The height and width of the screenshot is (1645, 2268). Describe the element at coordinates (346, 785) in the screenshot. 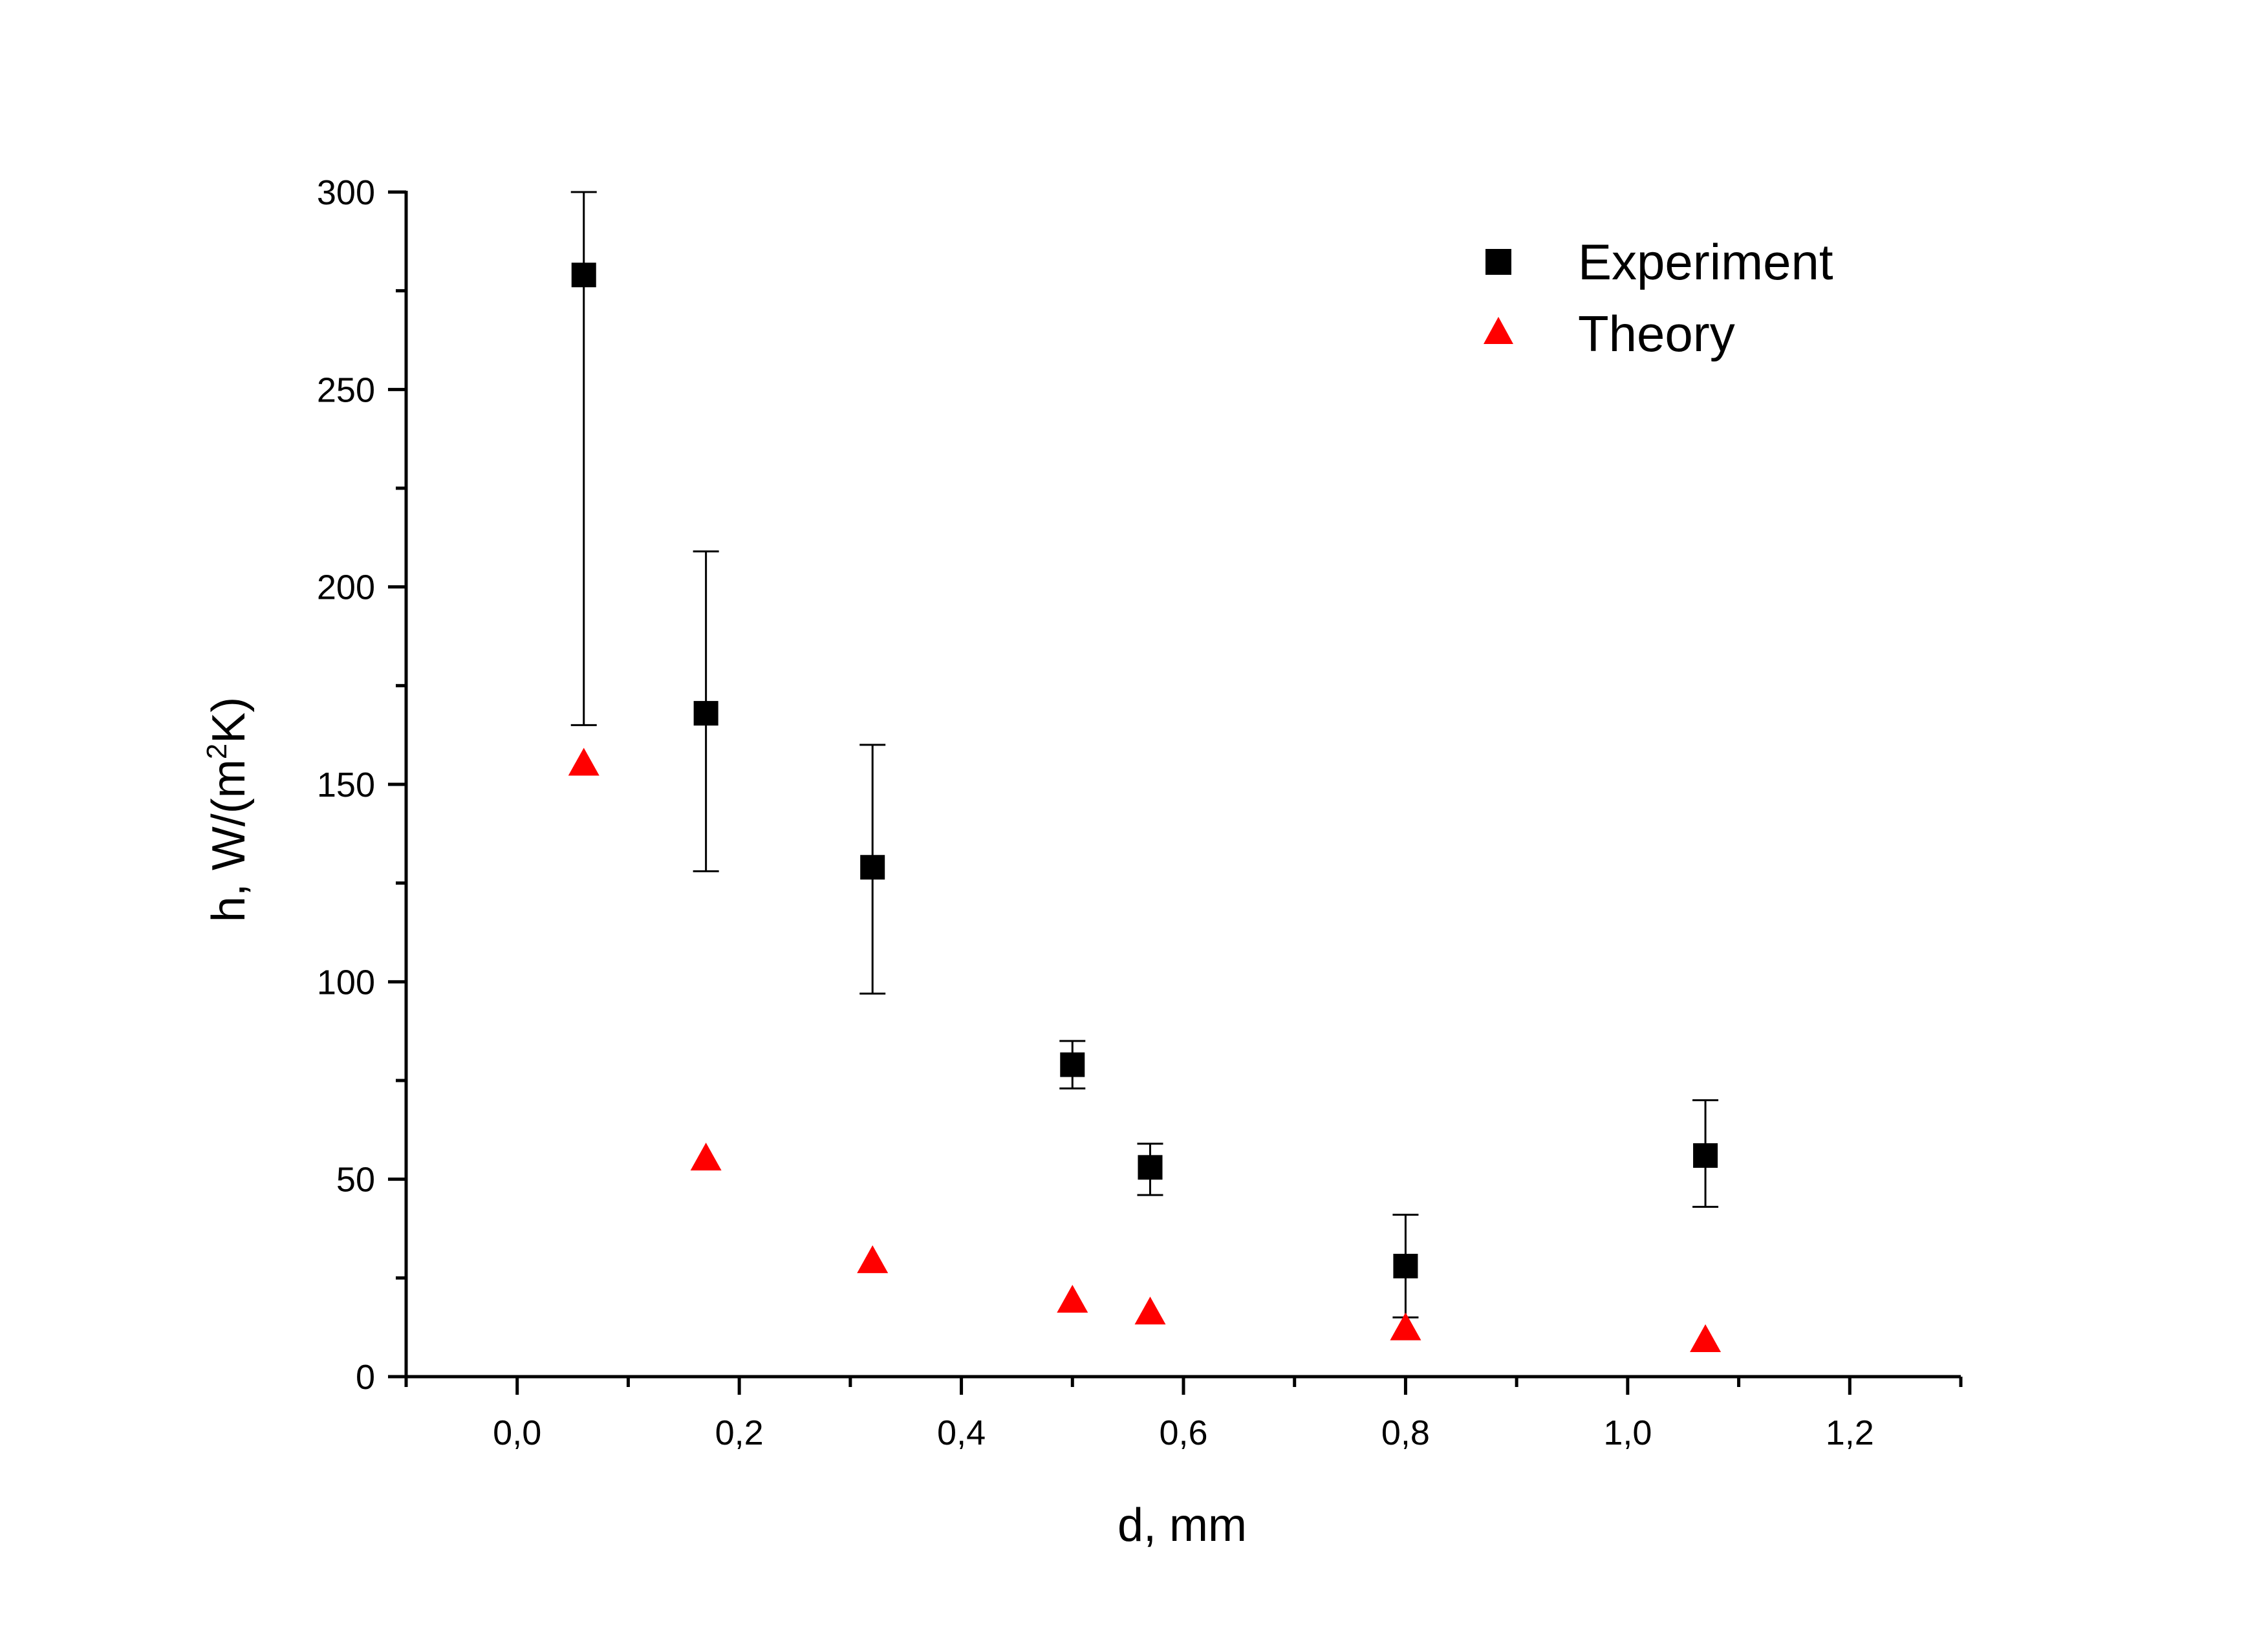

I see `y-tick-label: 150` at that location.